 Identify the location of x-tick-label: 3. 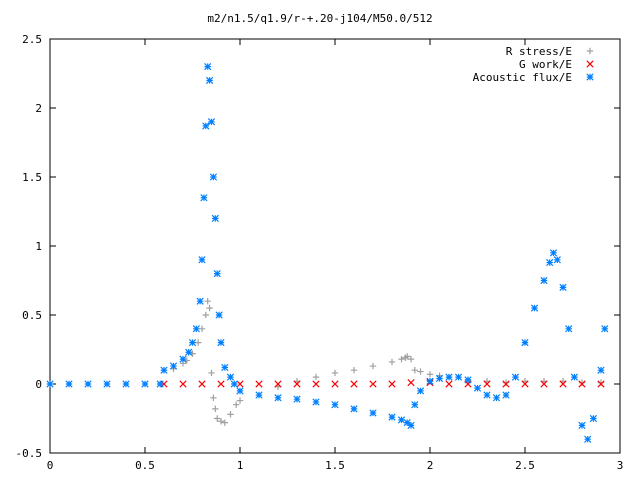
(620, 465).